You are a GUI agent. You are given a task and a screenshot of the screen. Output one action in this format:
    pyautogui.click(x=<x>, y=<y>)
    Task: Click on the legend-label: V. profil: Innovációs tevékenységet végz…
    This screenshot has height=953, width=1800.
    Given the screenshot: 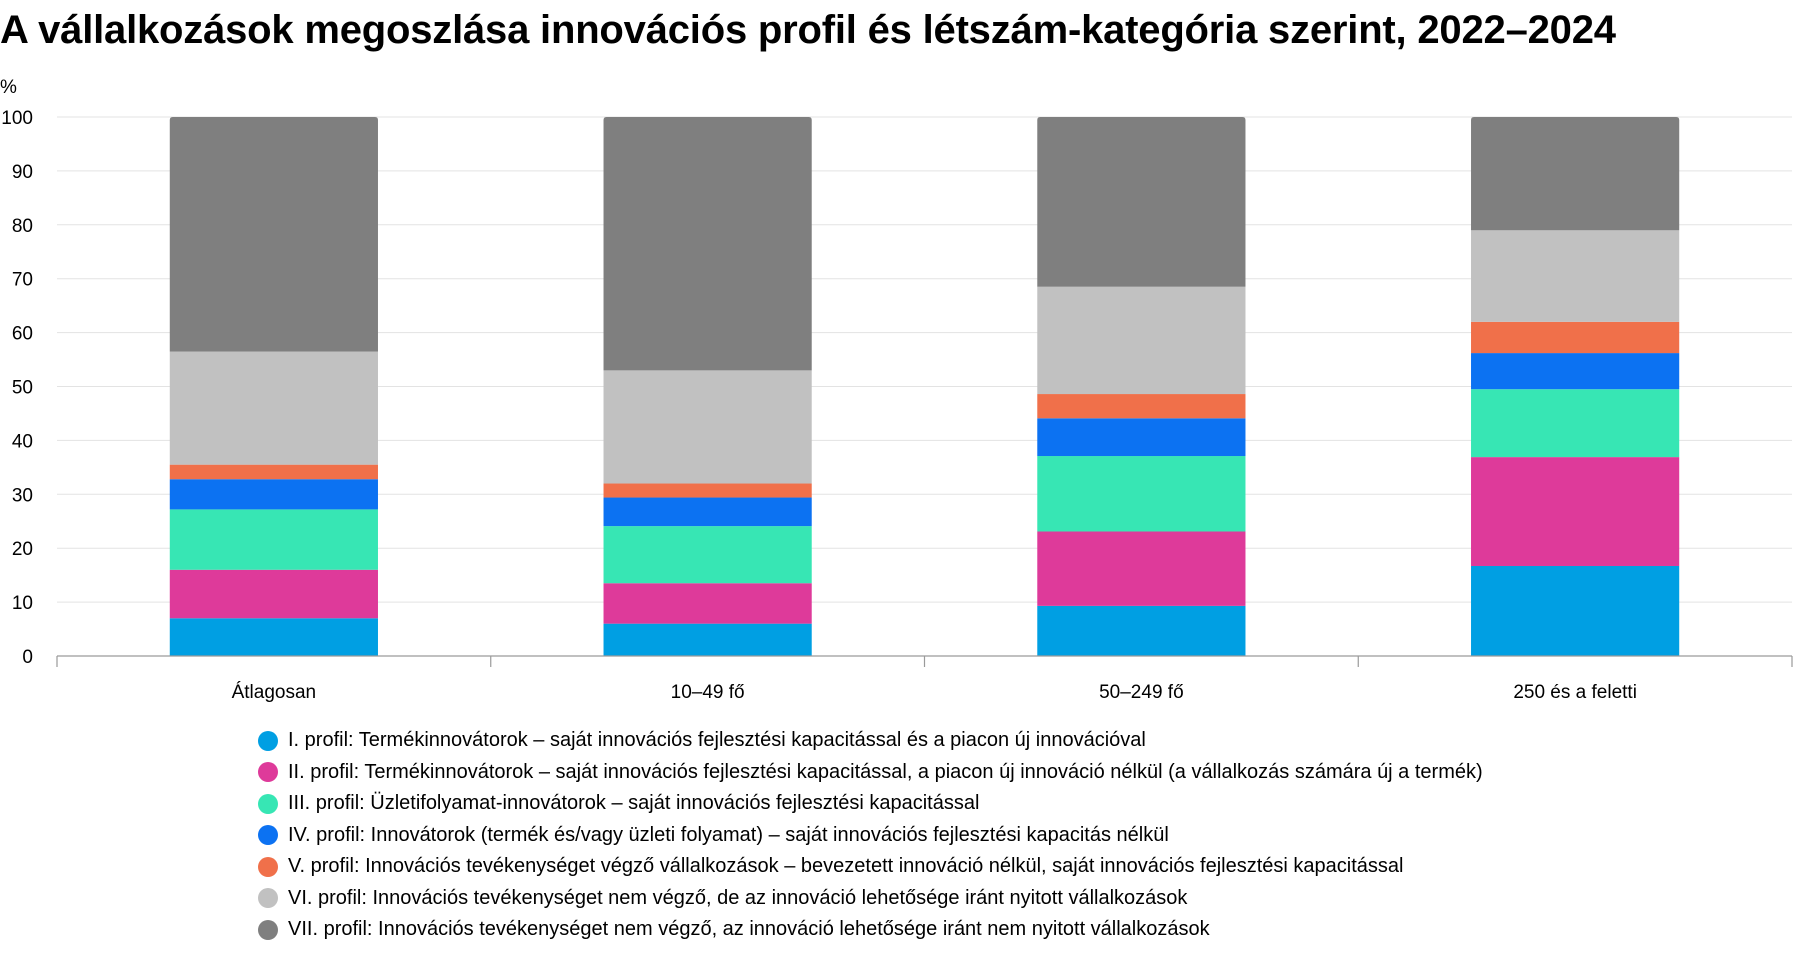 What is the action you would take?
    pyautogui.click(x=846, y=866)
    